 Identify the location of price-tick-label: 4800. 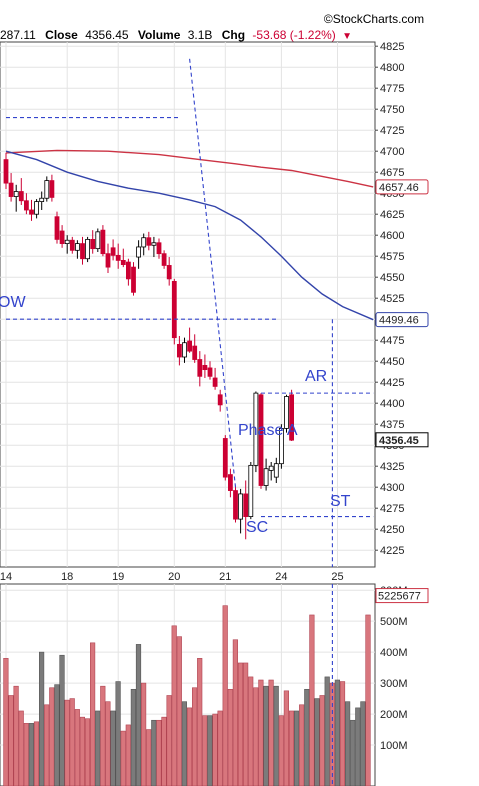
(392, 68).